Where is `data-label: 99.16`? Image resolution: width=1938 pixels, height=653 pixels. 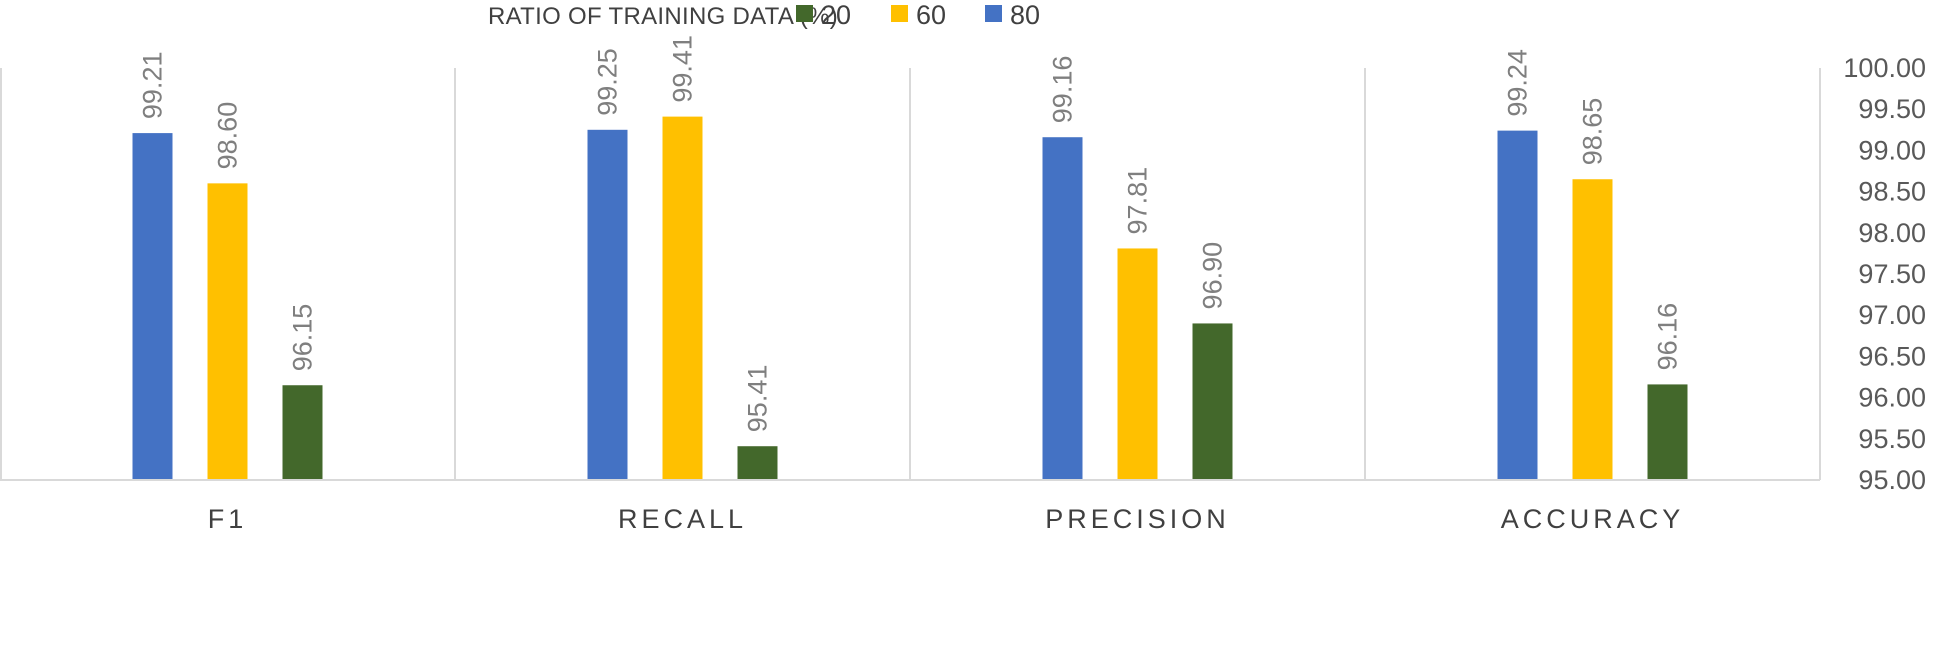 data-label: 99.16 is located at coordinates (1063, 90).